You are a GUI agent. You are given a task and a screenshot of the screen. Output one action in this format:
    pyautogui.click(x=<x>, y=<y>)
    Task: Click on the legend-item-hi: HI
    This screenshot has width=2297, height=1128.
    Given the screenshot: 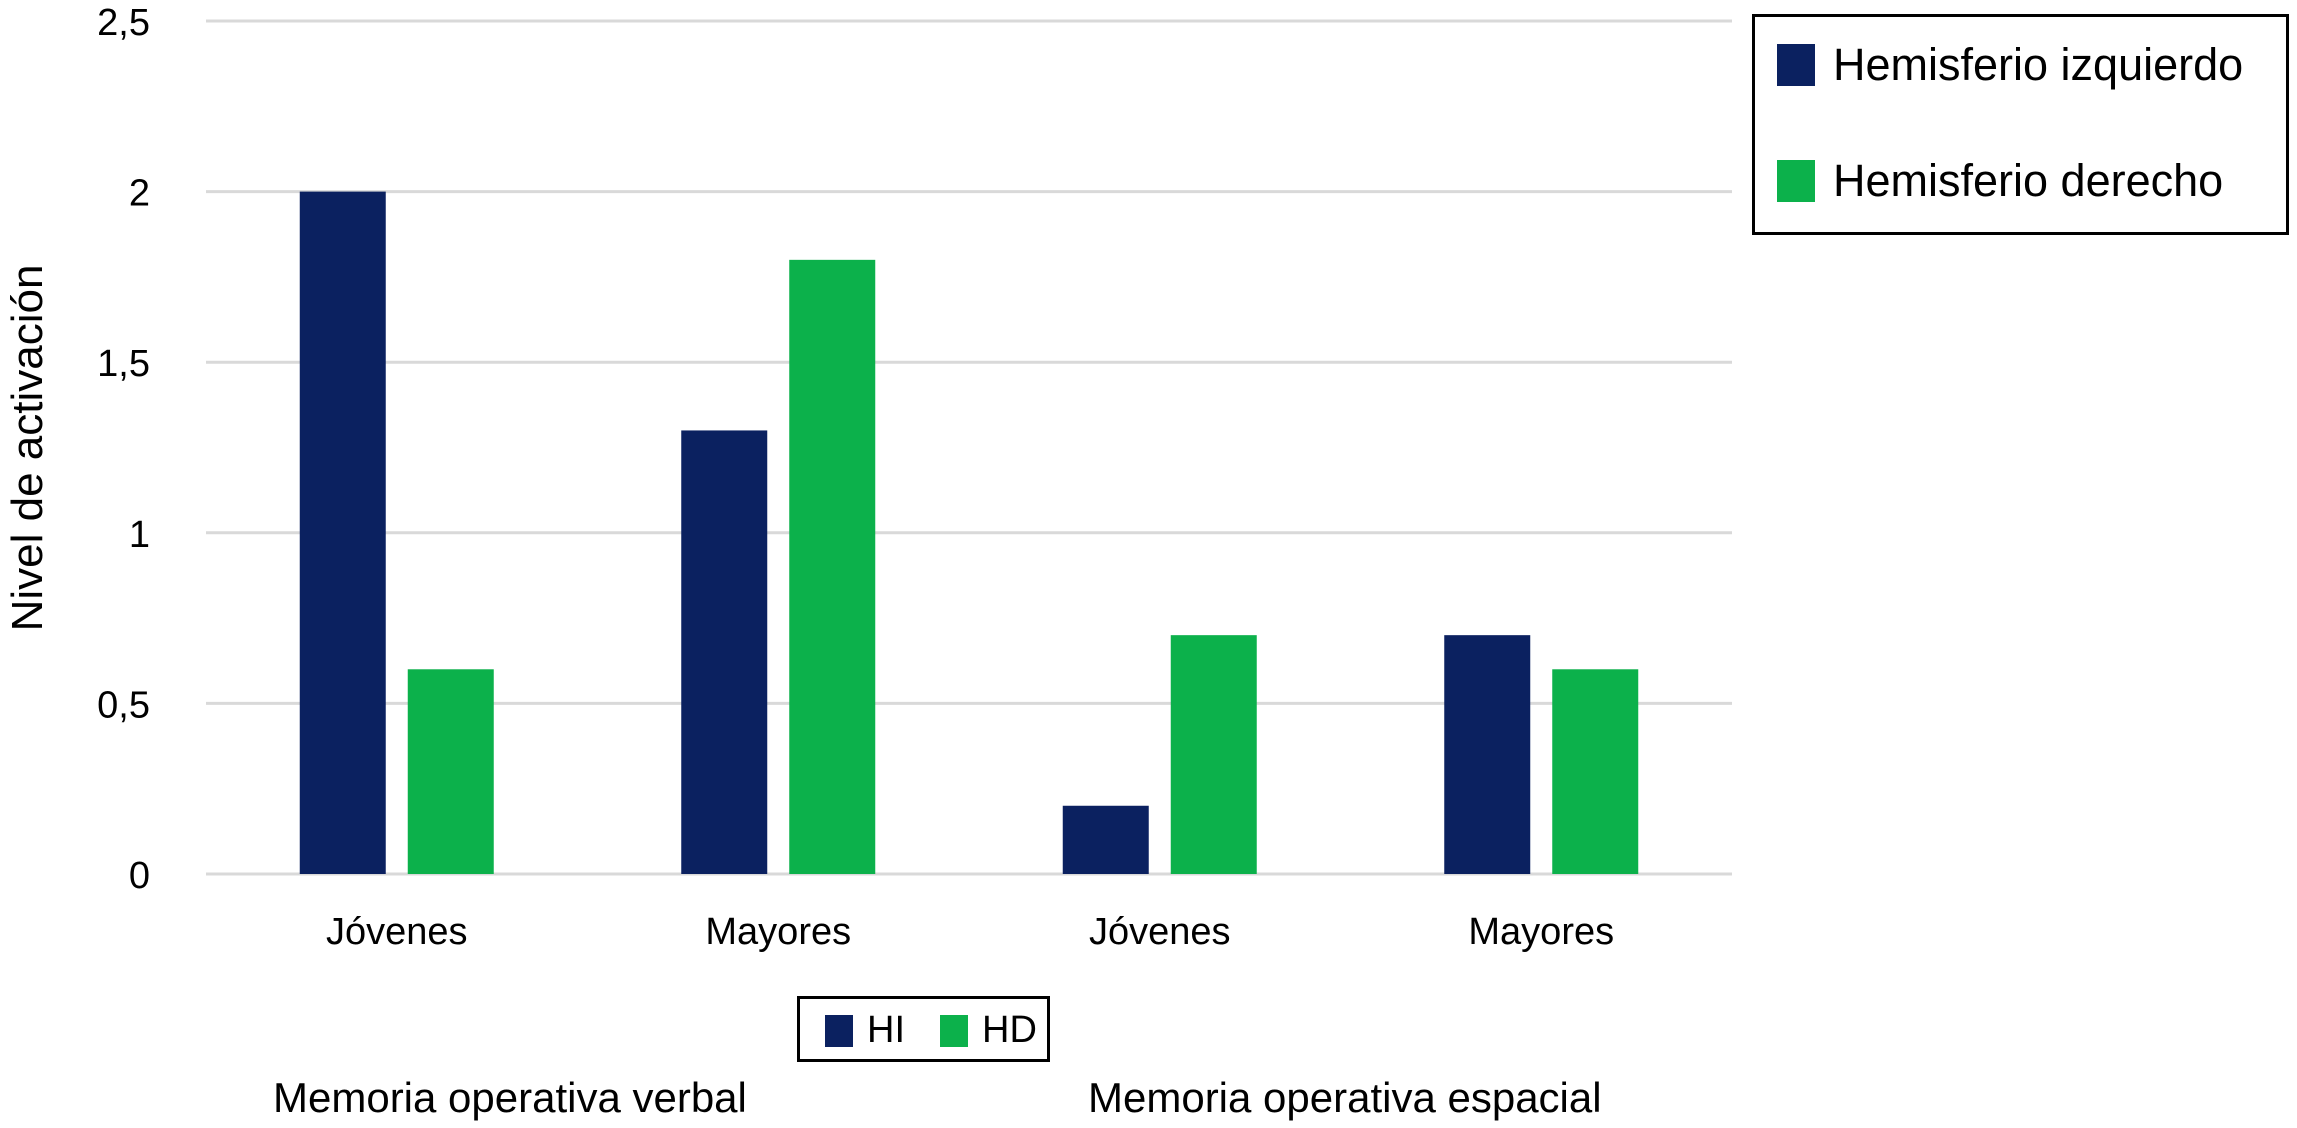 What is the action you would take?
    pyautogui.click(x=865, y=1030)
    